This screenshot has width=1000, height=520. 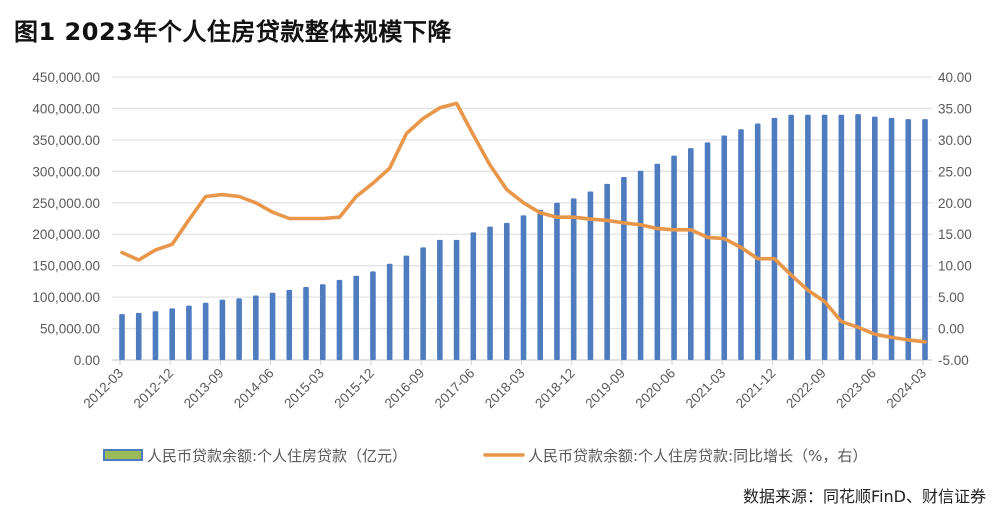 I want to click on y-left-tick-label: 400,000.00, so click(x=66, y=108).